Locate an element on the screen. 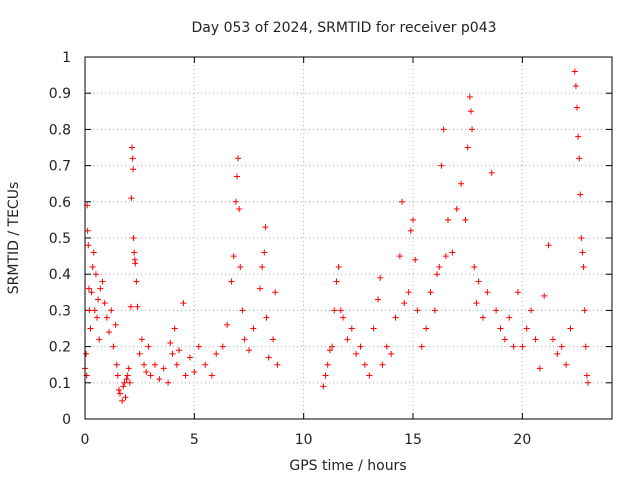 The width and height of the screenshot is (640, 480). y-axis-label: SRMTID / TECUs is located at coordinates (14, 238).